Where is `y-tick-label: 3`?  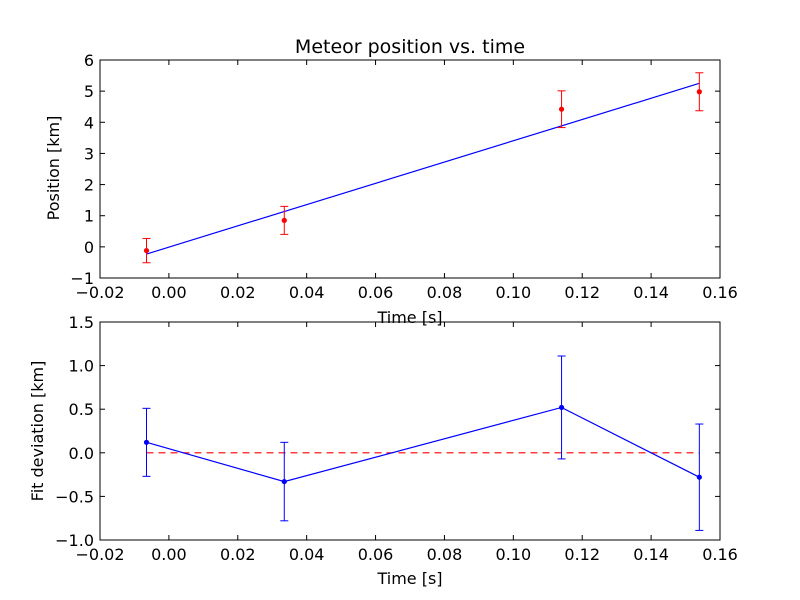 y-tick-label: 3 is located at coordinates (89, 153).